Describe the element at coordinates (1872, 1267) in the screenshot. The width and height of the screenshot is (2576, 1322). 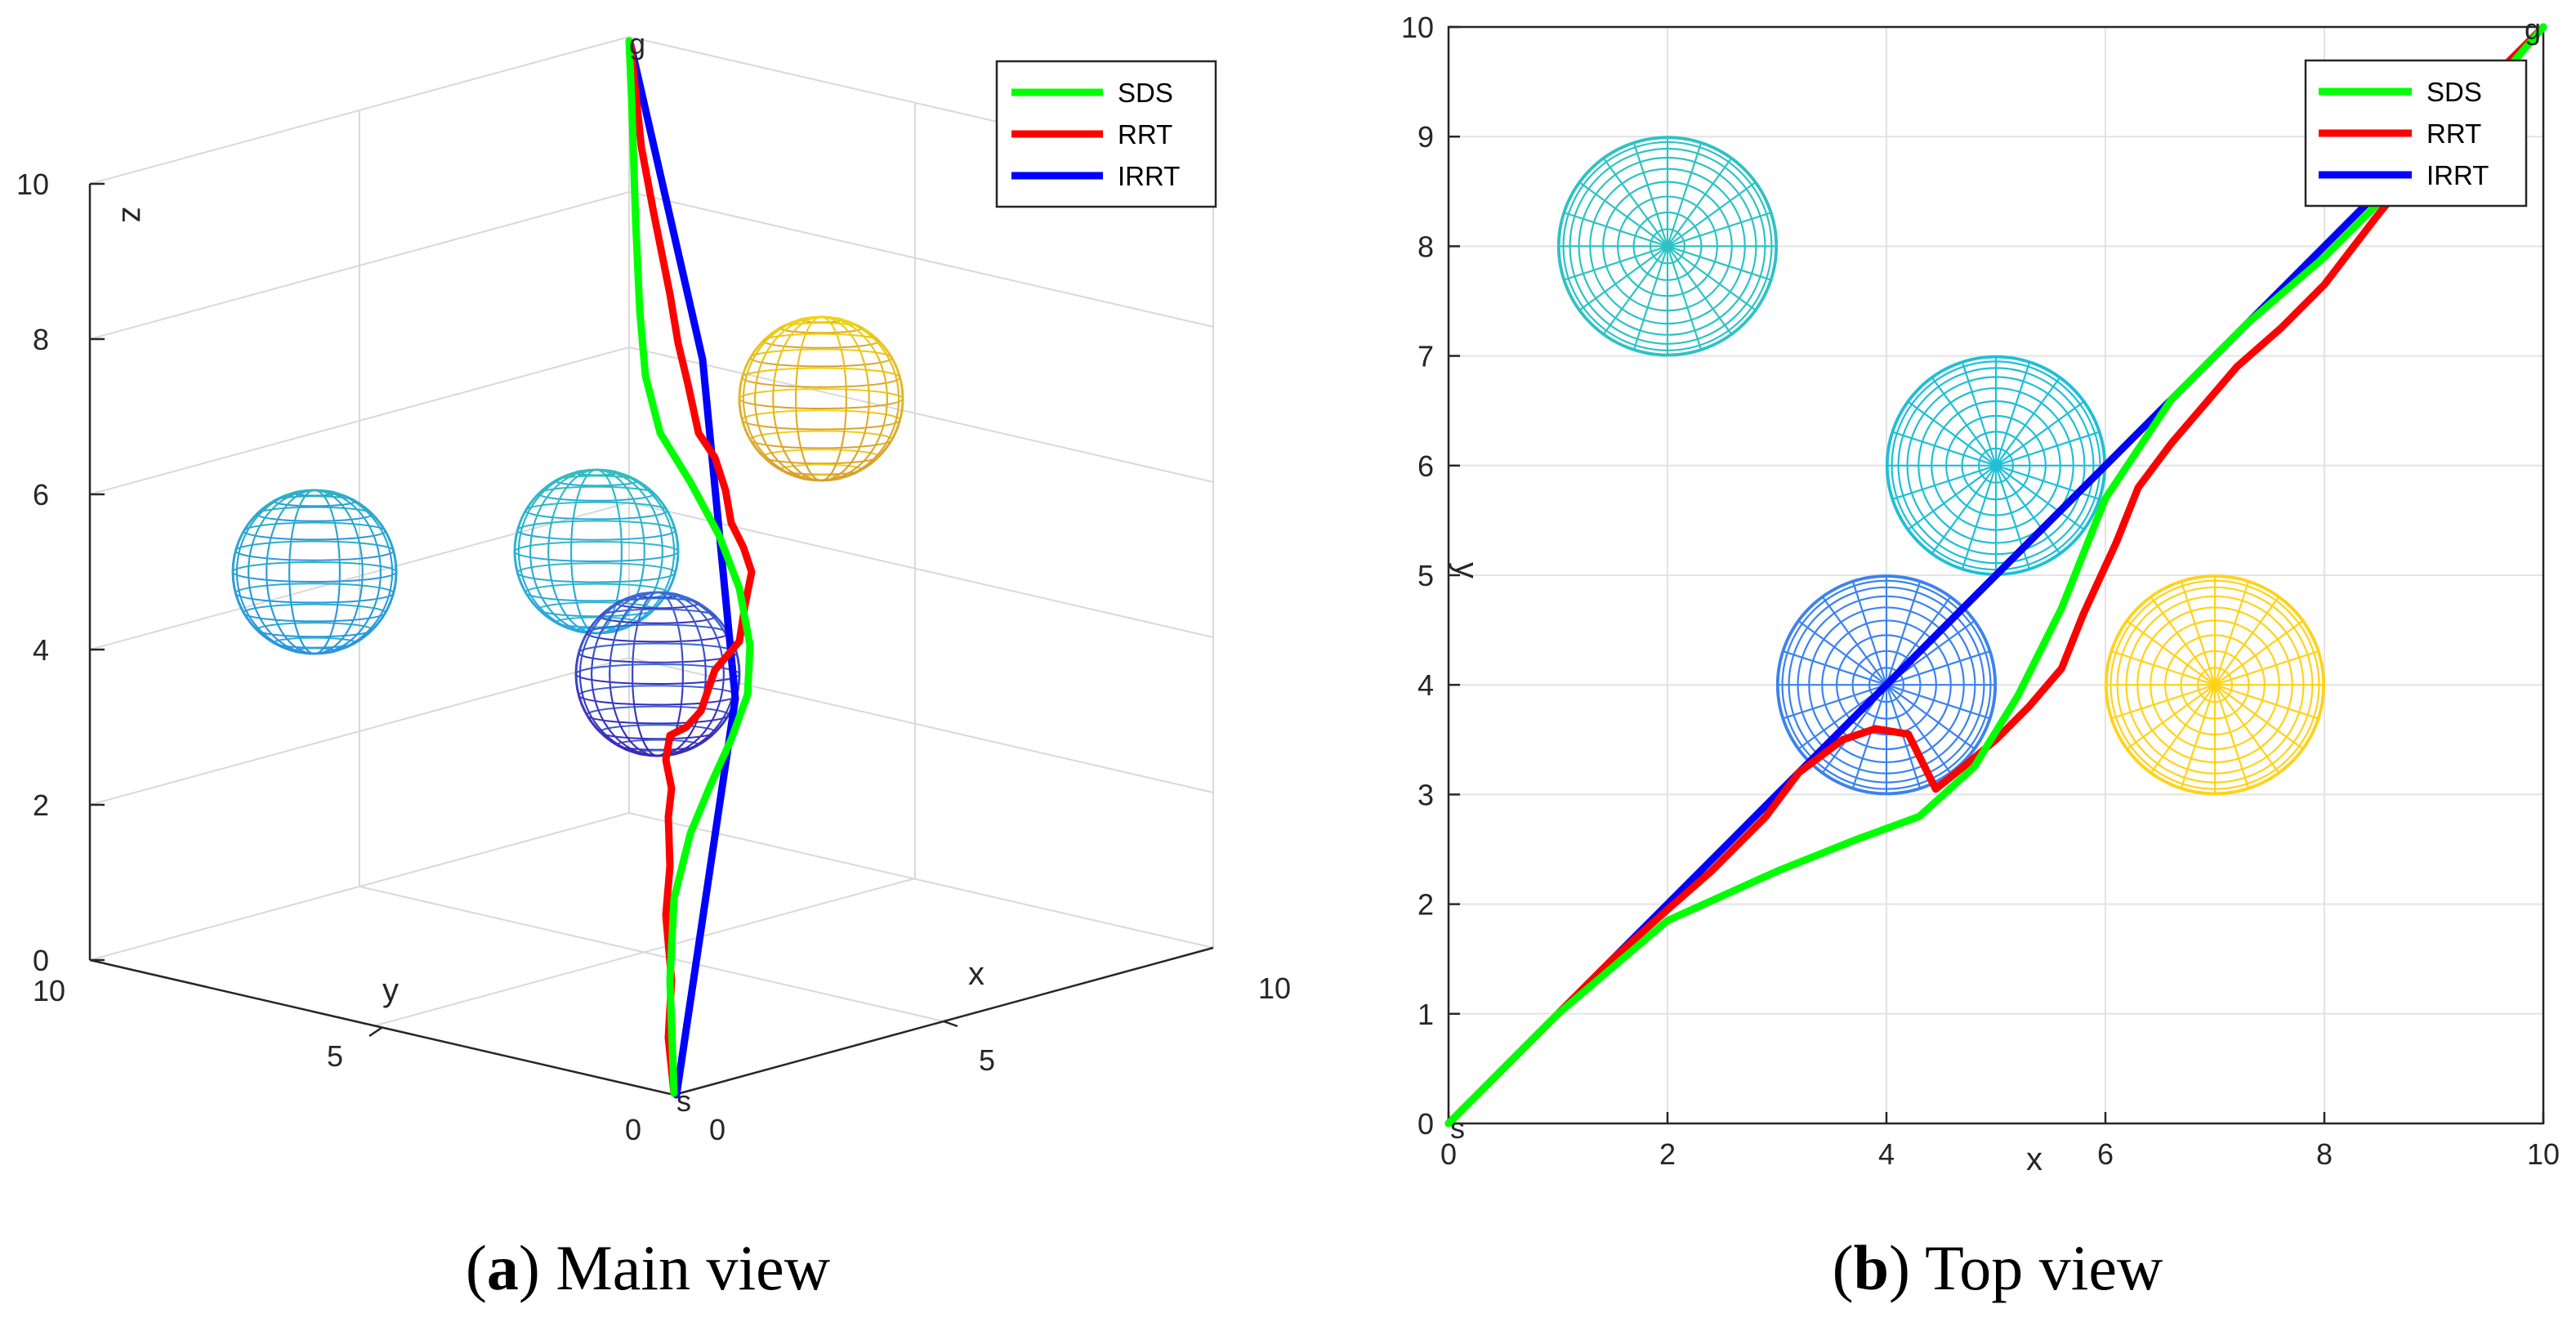
I see `caption-label: b` at that location.